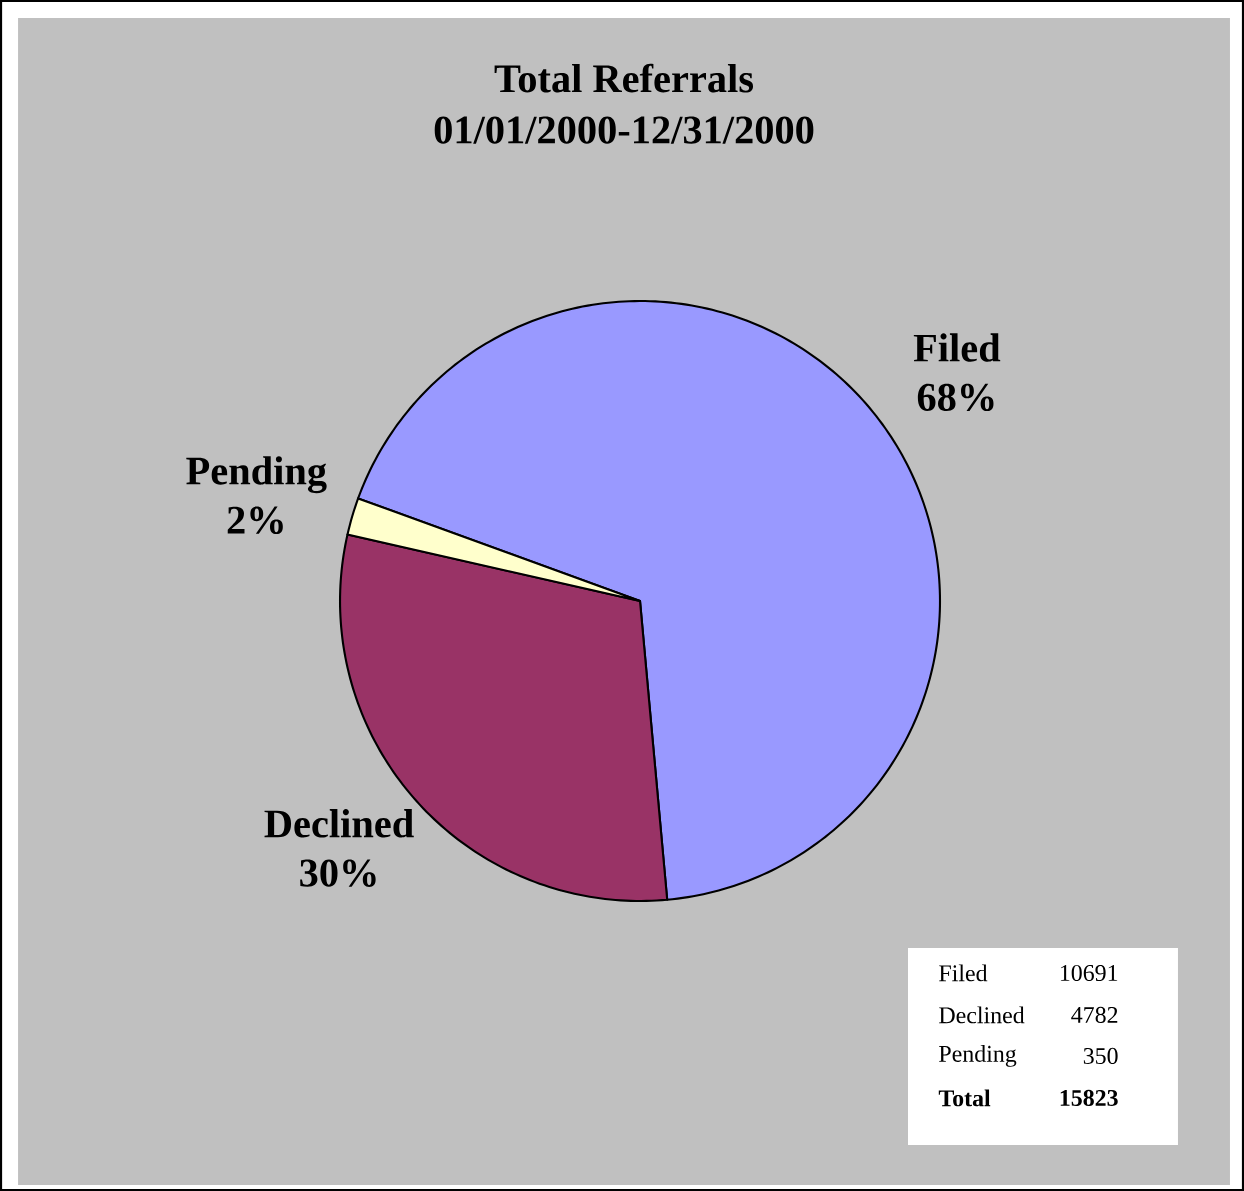 The width and height of the screenshot is (1244, 1191). I want to click on chart-title: Total Referrals, so click(624, 78).